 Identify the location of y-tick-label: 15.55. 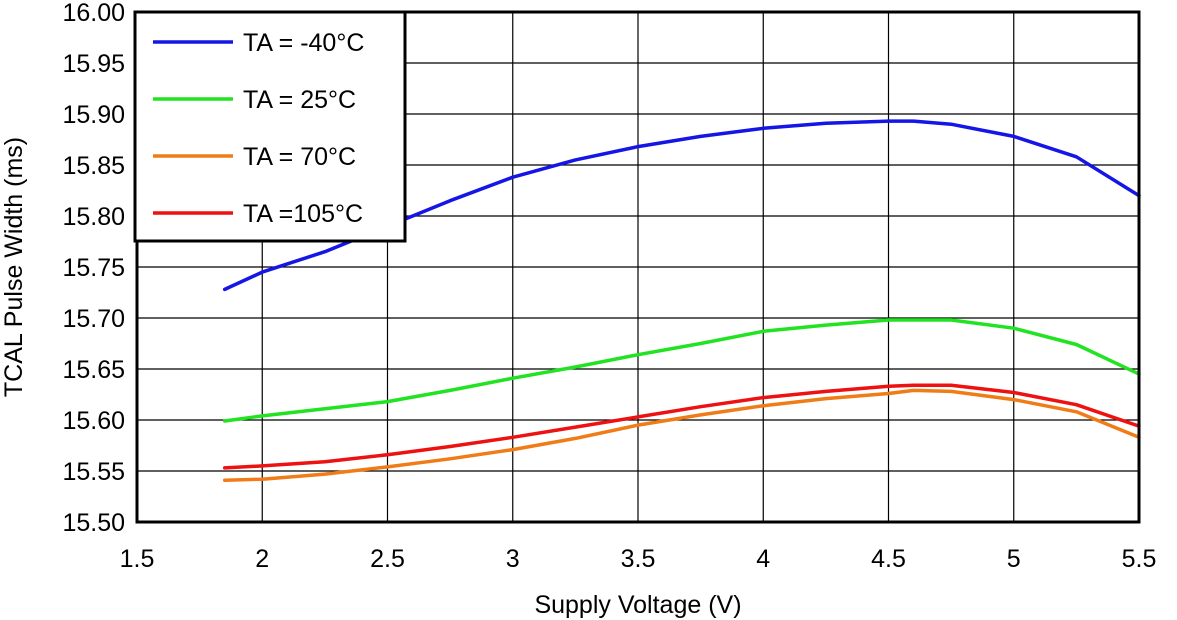
(93, 472).